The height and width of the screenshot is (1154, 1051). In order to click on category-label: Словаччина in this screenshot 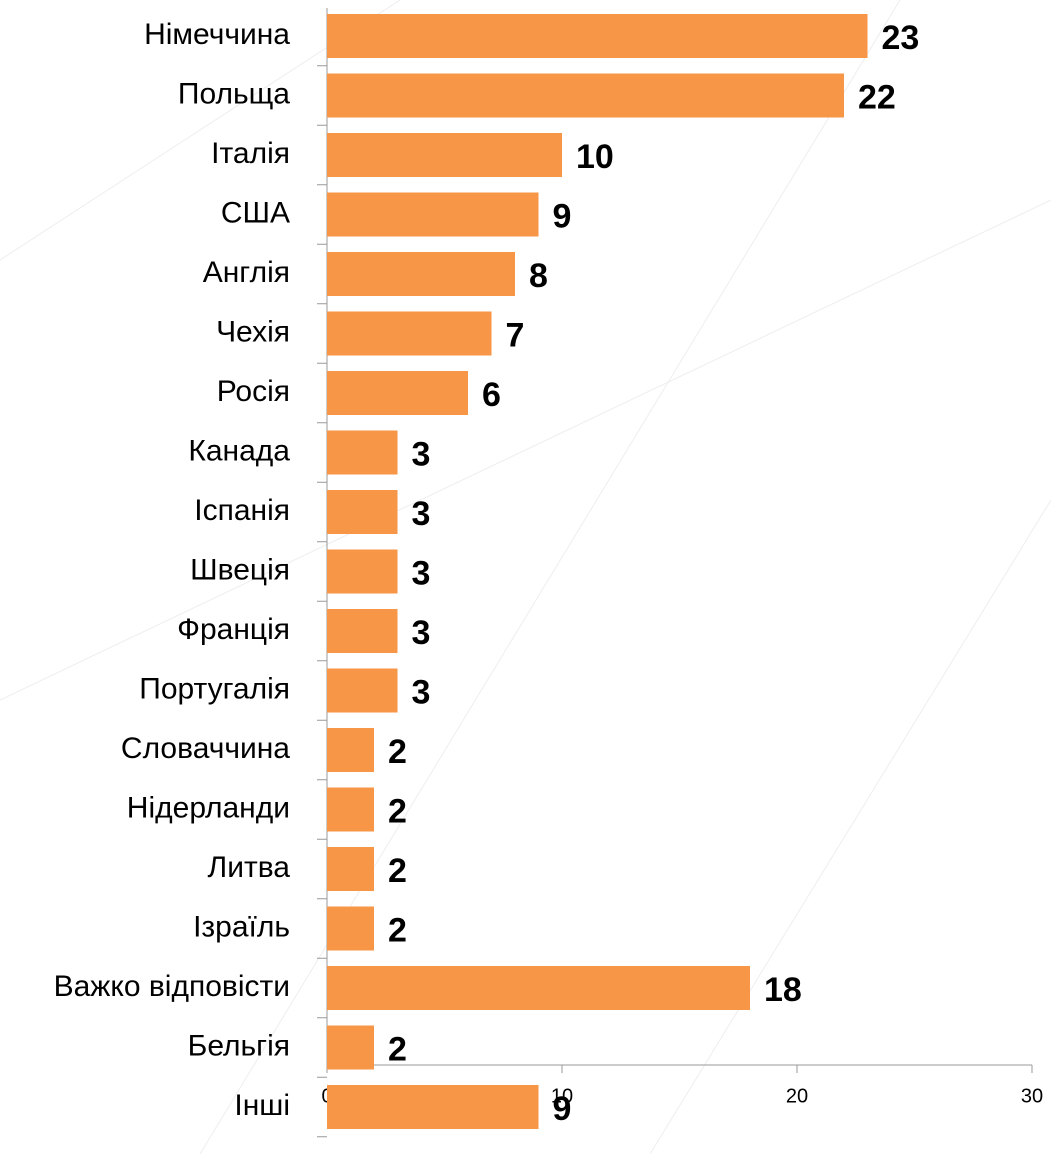, I will do `click(205, 748)`.